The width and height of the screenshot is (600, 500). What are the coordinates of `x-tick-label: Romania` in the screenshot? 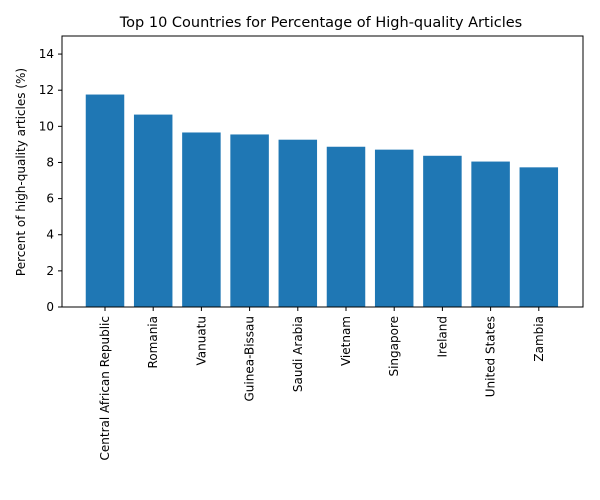 It's located at (153, 342).